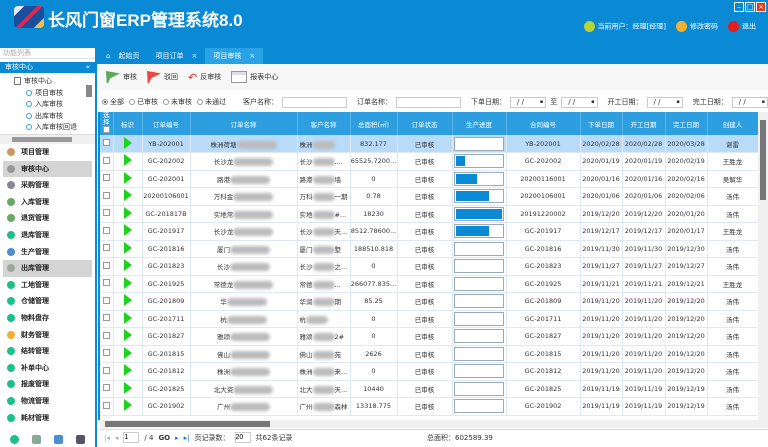  I want to click on last-page-button: ▸|, so click(186, 437).